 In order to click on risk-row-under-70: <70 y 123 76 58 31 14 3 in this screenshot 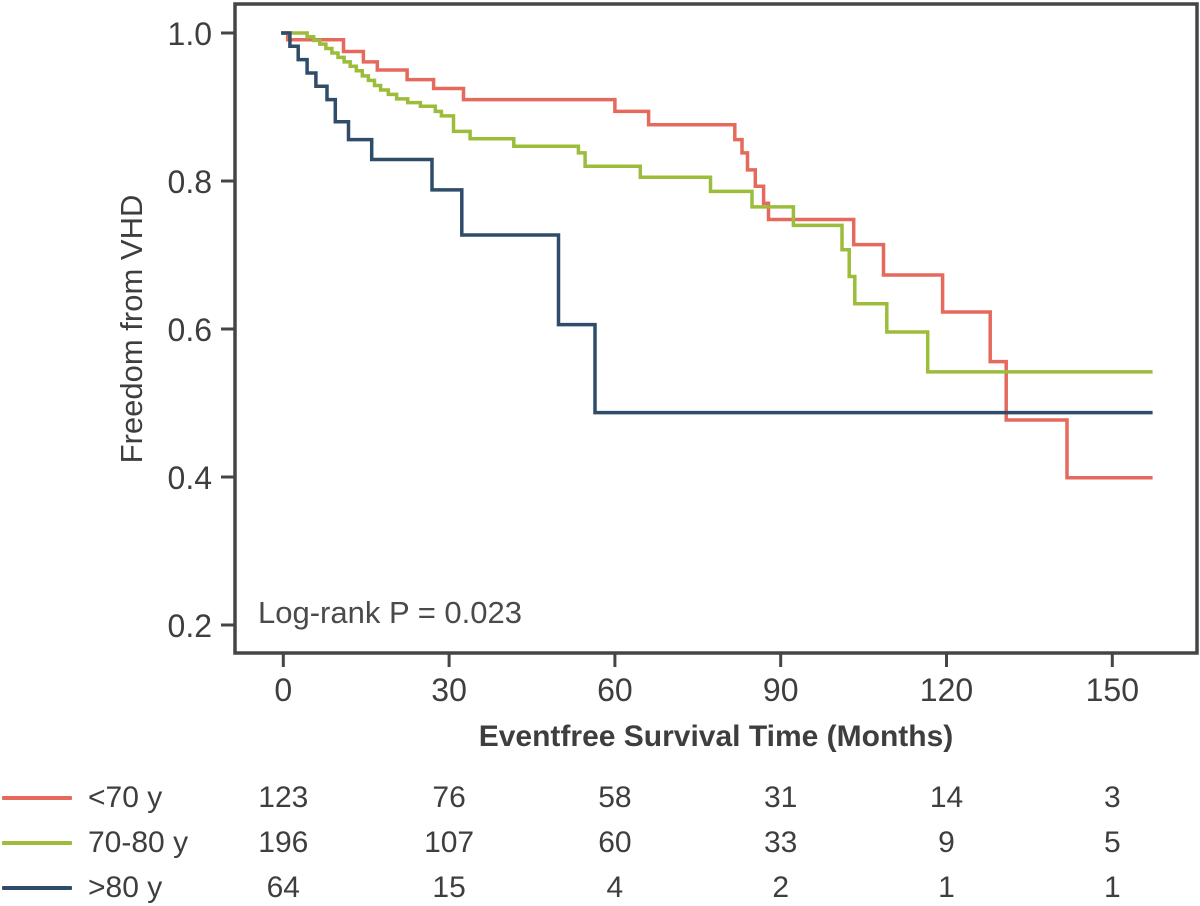, I will do `click(600, 798)`.